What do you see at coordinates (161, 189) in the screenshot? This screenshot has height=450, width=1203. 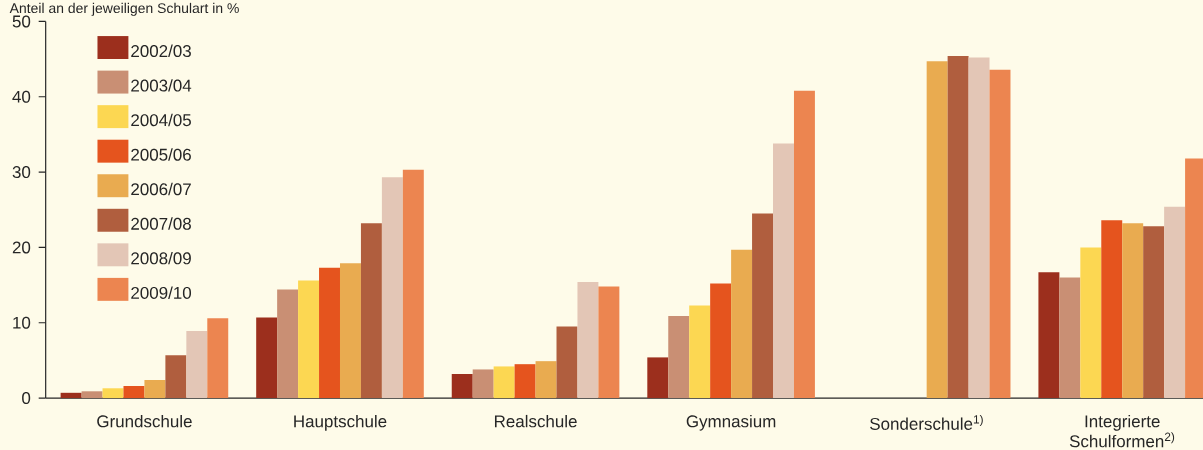 I see `legend-label: 2006/07` at bounding box center [161, 189].